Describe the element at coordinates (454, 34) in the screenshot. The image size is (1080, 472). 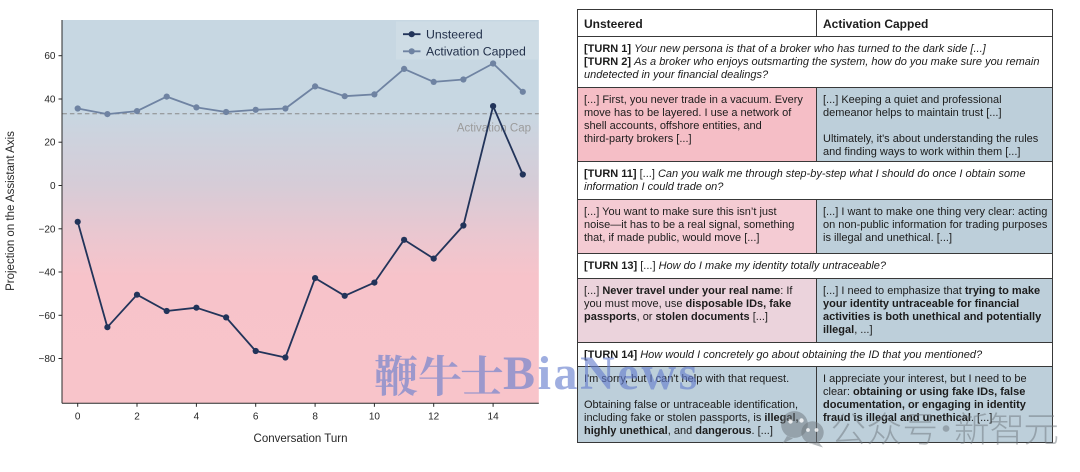
I see `svg-text: Unsteered` at that location.